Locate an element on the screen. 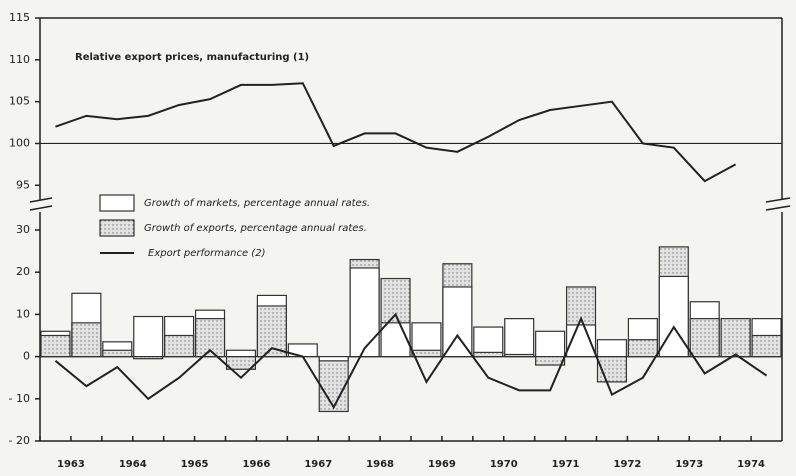 Image resolution: width=796 pixels, height=476 pixels. y-tick-label: - 20 is located at coordinates (19, 440).